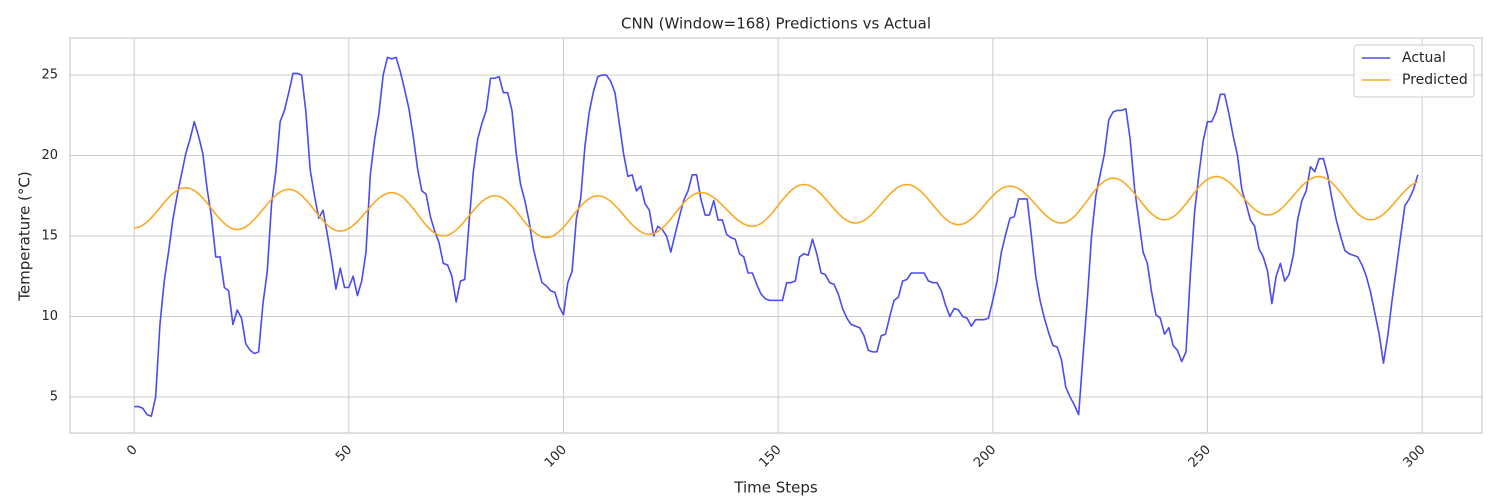 This screenshot has width=1500, height=500. Describe the element at coordinates (1414, 457) in the screenshot. I see `x-tick-label: 300` at that location.